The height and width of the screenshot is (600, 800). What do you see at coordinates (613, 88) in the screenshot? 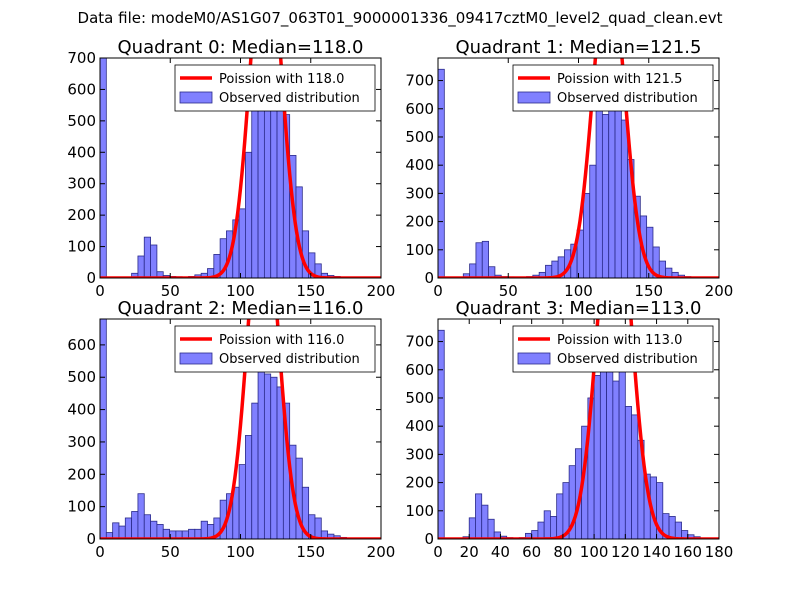
I see `legend: Poission with 121.5 Observed distribution` at bounding box center [613, 88].